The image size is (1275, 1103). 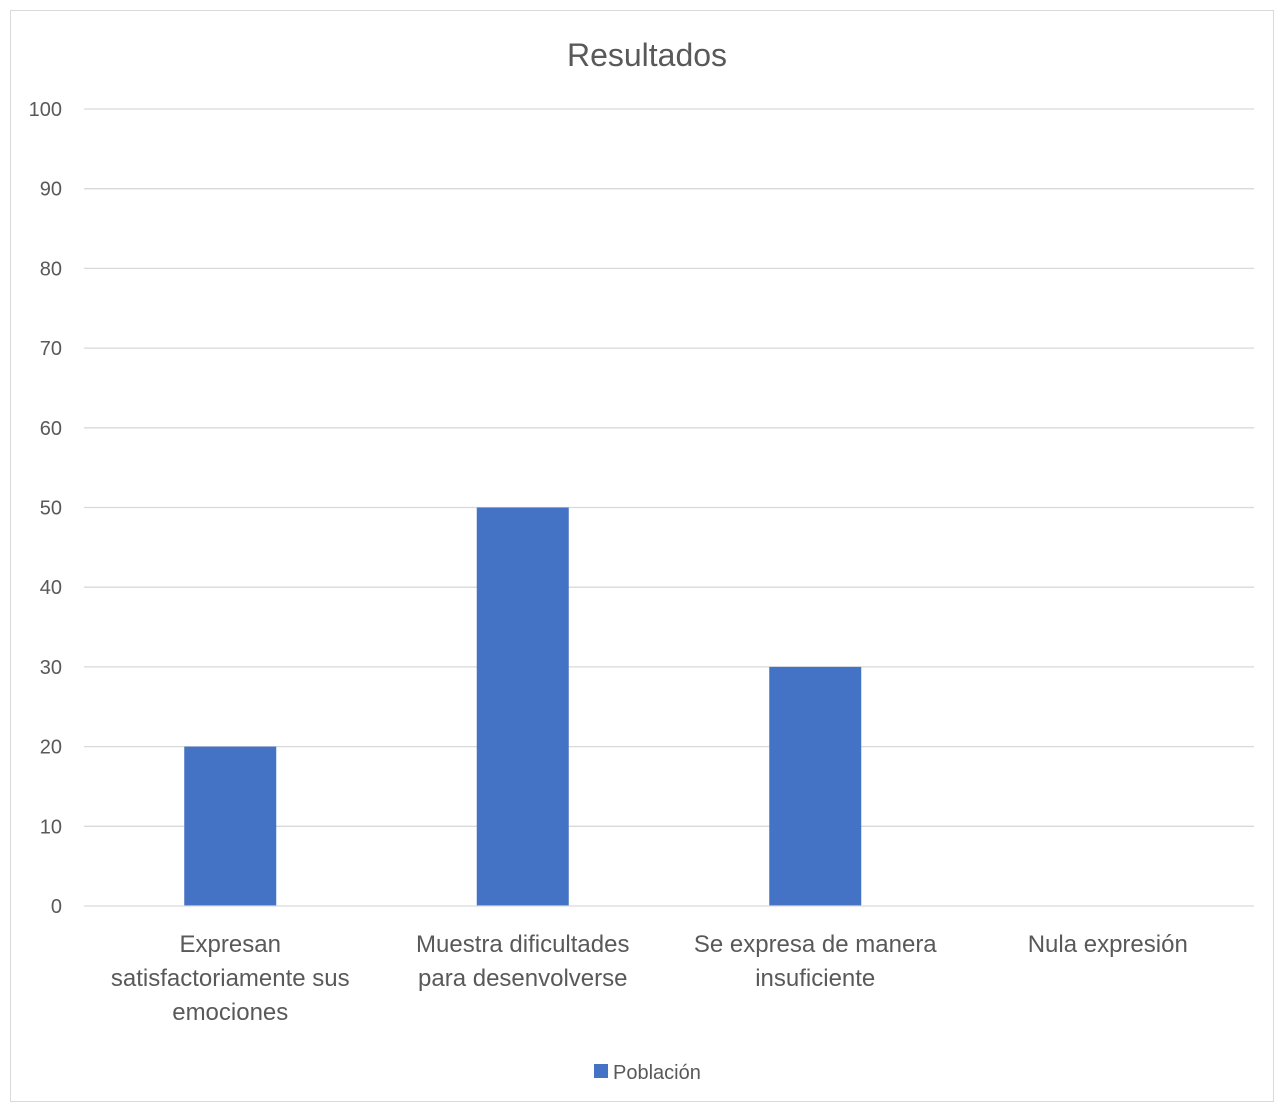 What do you see at coordinates (522, 944) in the screenshot?
I see `x-tick-label: Muestra dificultades` at bounding box center [522, 944].